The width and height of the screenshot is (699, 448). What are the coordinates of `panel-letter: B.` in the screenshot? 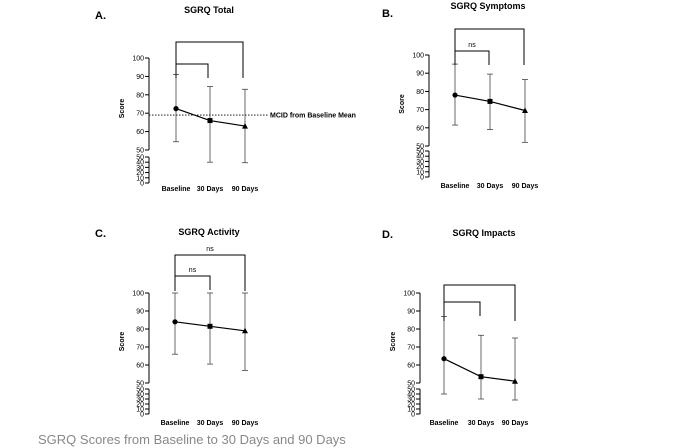 It's located at (387, 14).